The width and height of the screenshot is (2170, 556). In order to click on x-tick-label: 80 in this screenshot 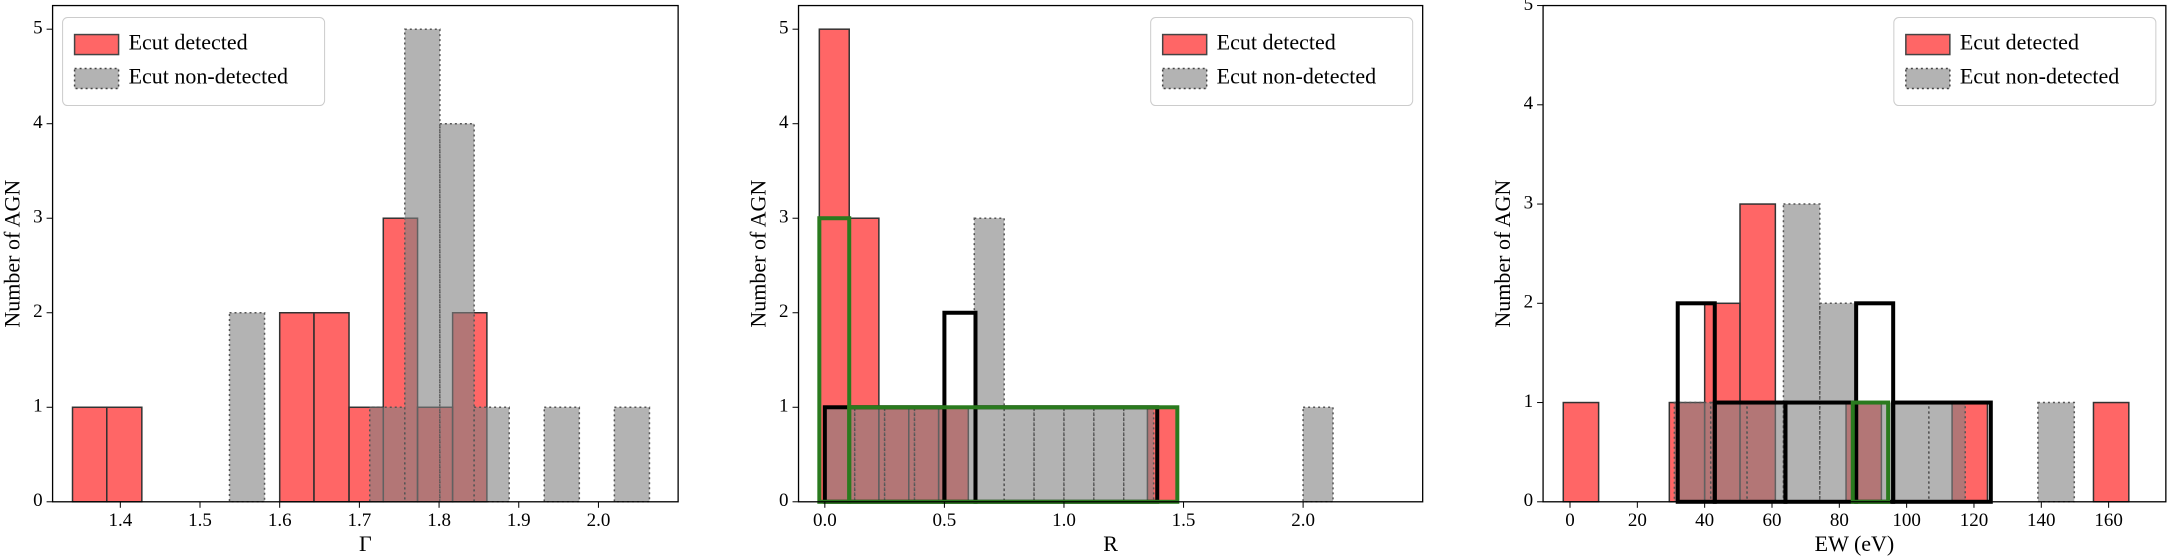, I will do `click(1839, 520)`.